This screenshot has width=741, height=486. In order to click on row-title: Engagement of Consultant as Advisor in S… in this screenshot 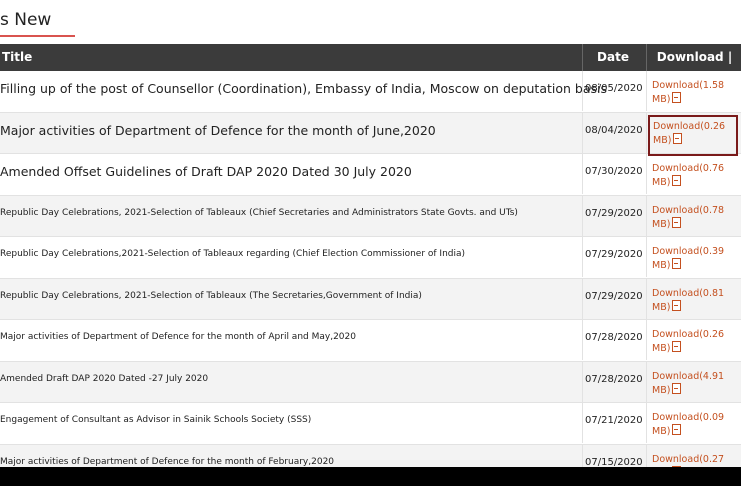, I will do `click(156, 420)`.